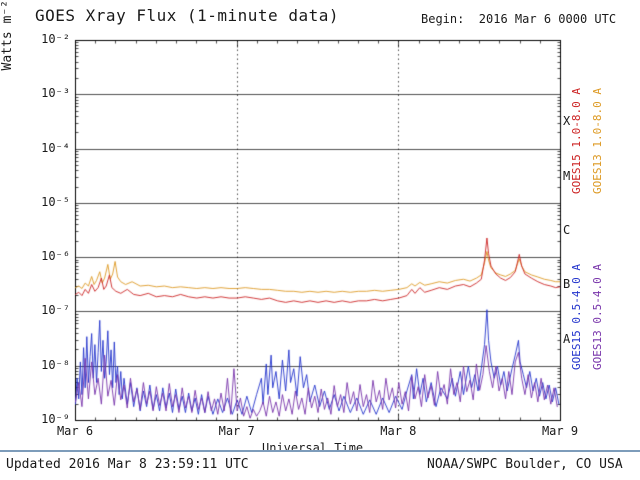  What do you see at coordinates (75, 431) in the screenshot?
I see `x-tick-label: Mar 6` at bounding box center [75, 431].